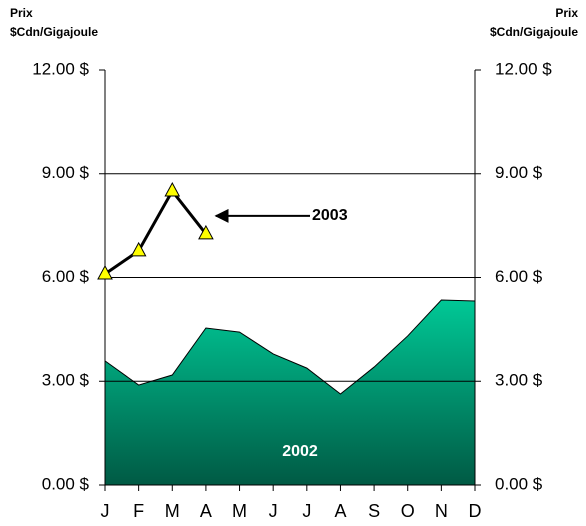 Image resolution: width=586 pixels, height=526 pixels. What do you see at coordinates (21, 13) in the screenshot?
I see `y-axis-label: Prix` at bounding box center [21, 13].